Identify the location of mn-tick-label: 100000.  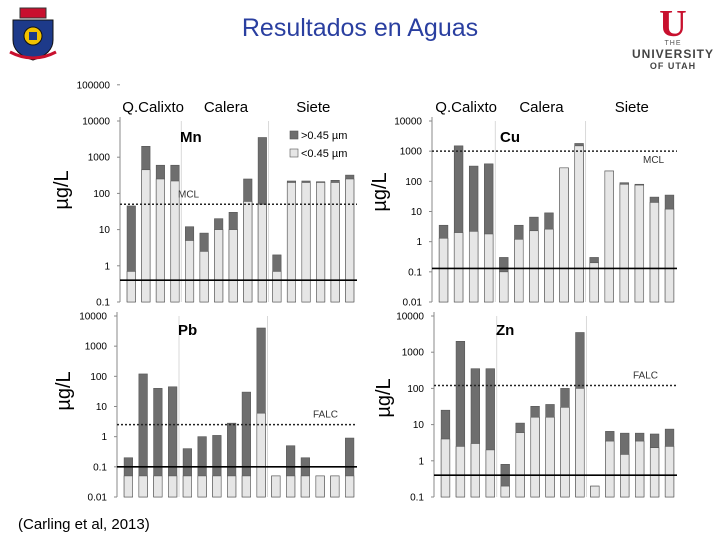
(94, 85).